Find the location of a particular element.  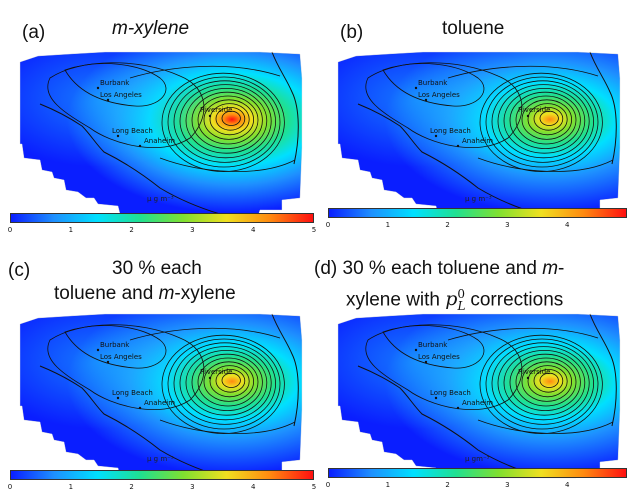

panel-b-label: (b) is located at coordinates (352, 32).